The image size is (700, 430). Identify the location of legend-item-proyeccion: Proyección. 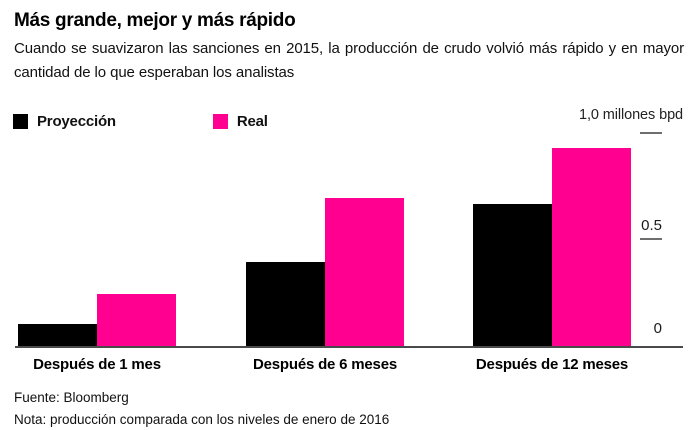
(64, 121).